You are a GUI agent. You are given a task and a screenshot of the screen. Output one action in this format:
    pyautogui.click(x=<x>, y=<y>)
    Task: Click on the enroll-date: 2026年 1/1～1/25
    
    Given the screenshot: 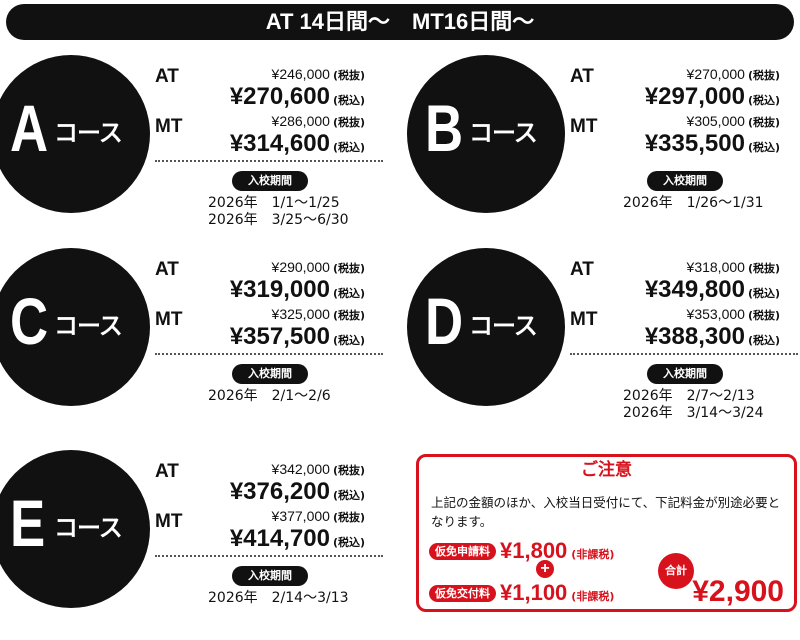 What is the action you would take?
    pyautogui.click(x=274, y=203)
    